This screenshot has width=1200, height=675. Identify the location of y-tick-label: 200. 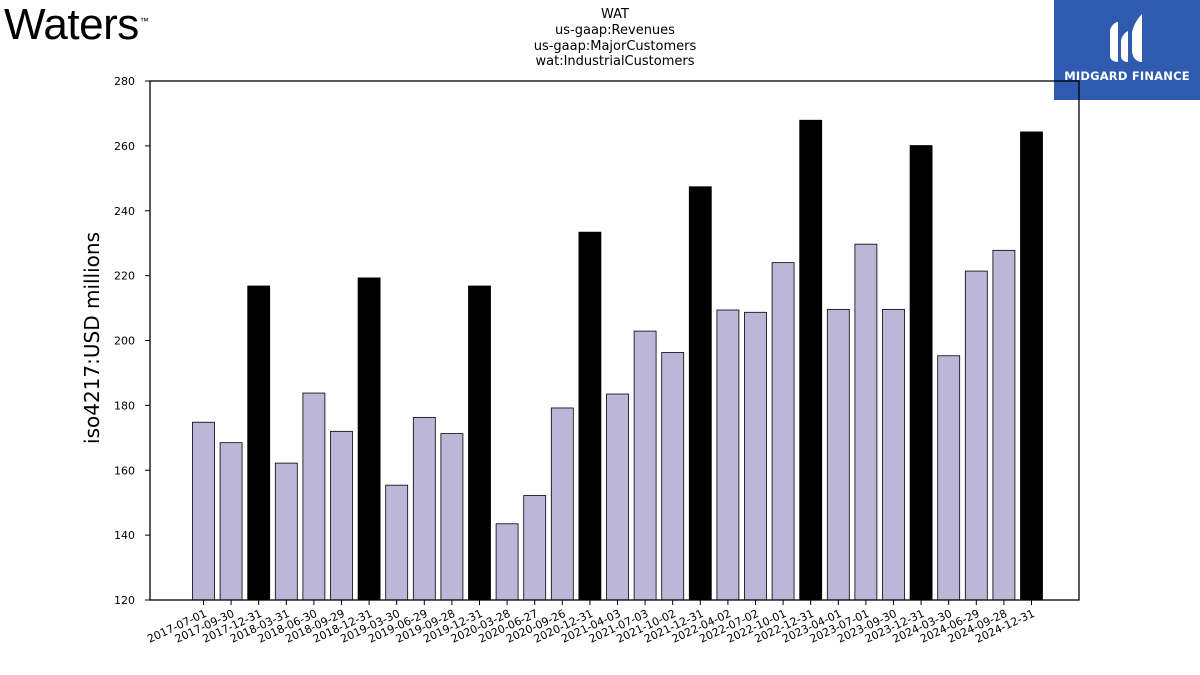
(124, 341).